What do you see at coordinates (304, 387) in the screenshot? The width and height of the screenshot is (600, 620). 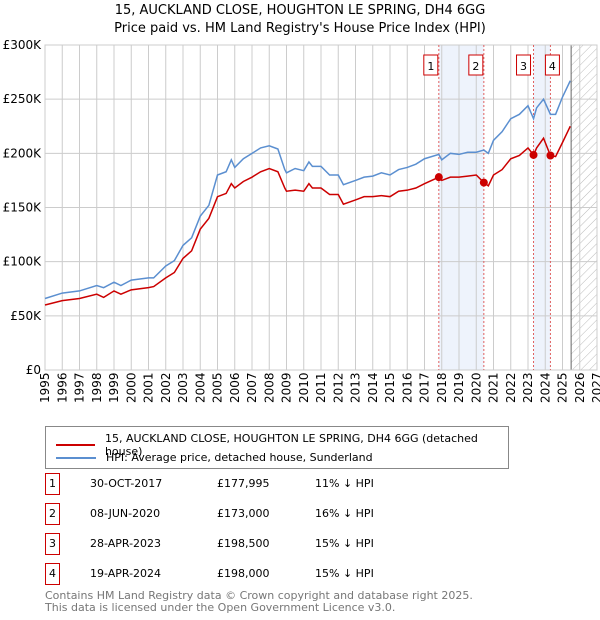 I see `x-tick-label: 2010` at bounding box center [304, 387].